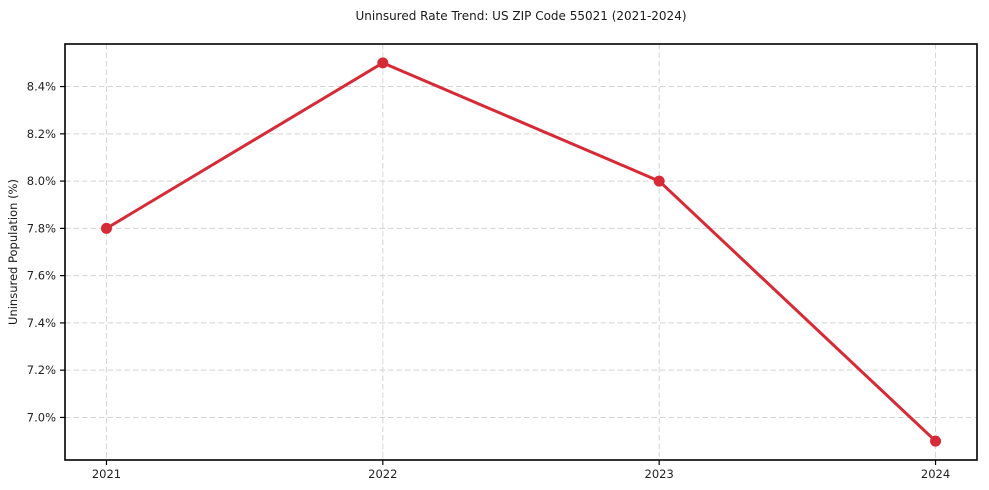 The height and width of the screenshot is (490, 989). I want to click on x-tick-label: 2024, so click(935, 474).